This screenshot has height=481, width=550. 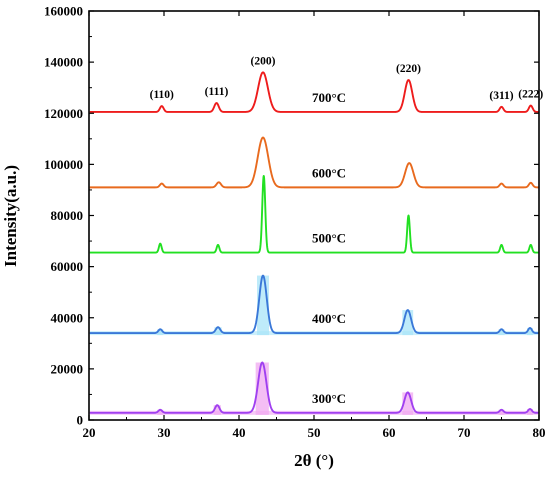 I want to click on series-label-layer: 300°C 400°C 500°C 600°C 700°C, so click(x=329, y=248).